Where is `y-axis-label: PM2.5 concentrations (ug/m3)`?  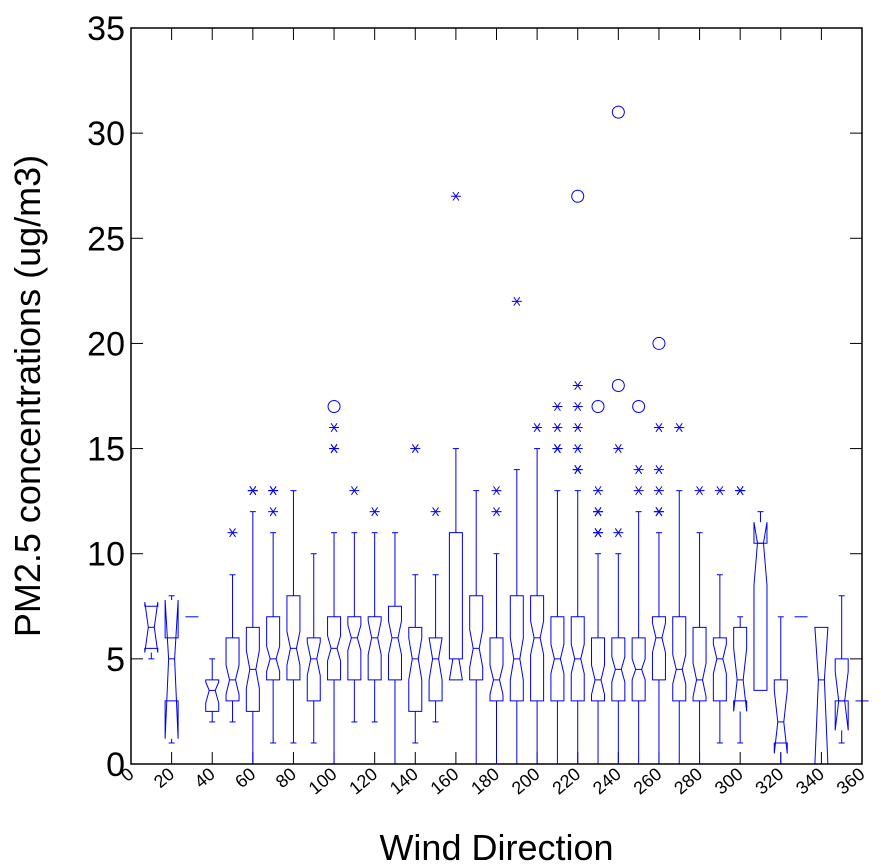 y-axis-label: PM2.5 concentrations (ug/m3) is located at coordinates (27, 396).